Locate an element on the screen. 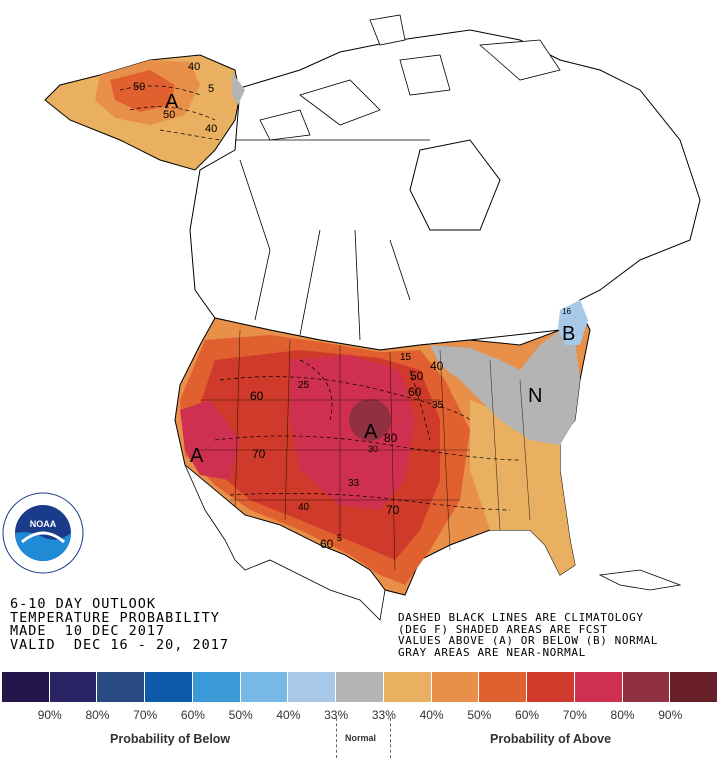 The image size is (719, 760). alaska-climatology-lines is located at coordinates (170, 113).